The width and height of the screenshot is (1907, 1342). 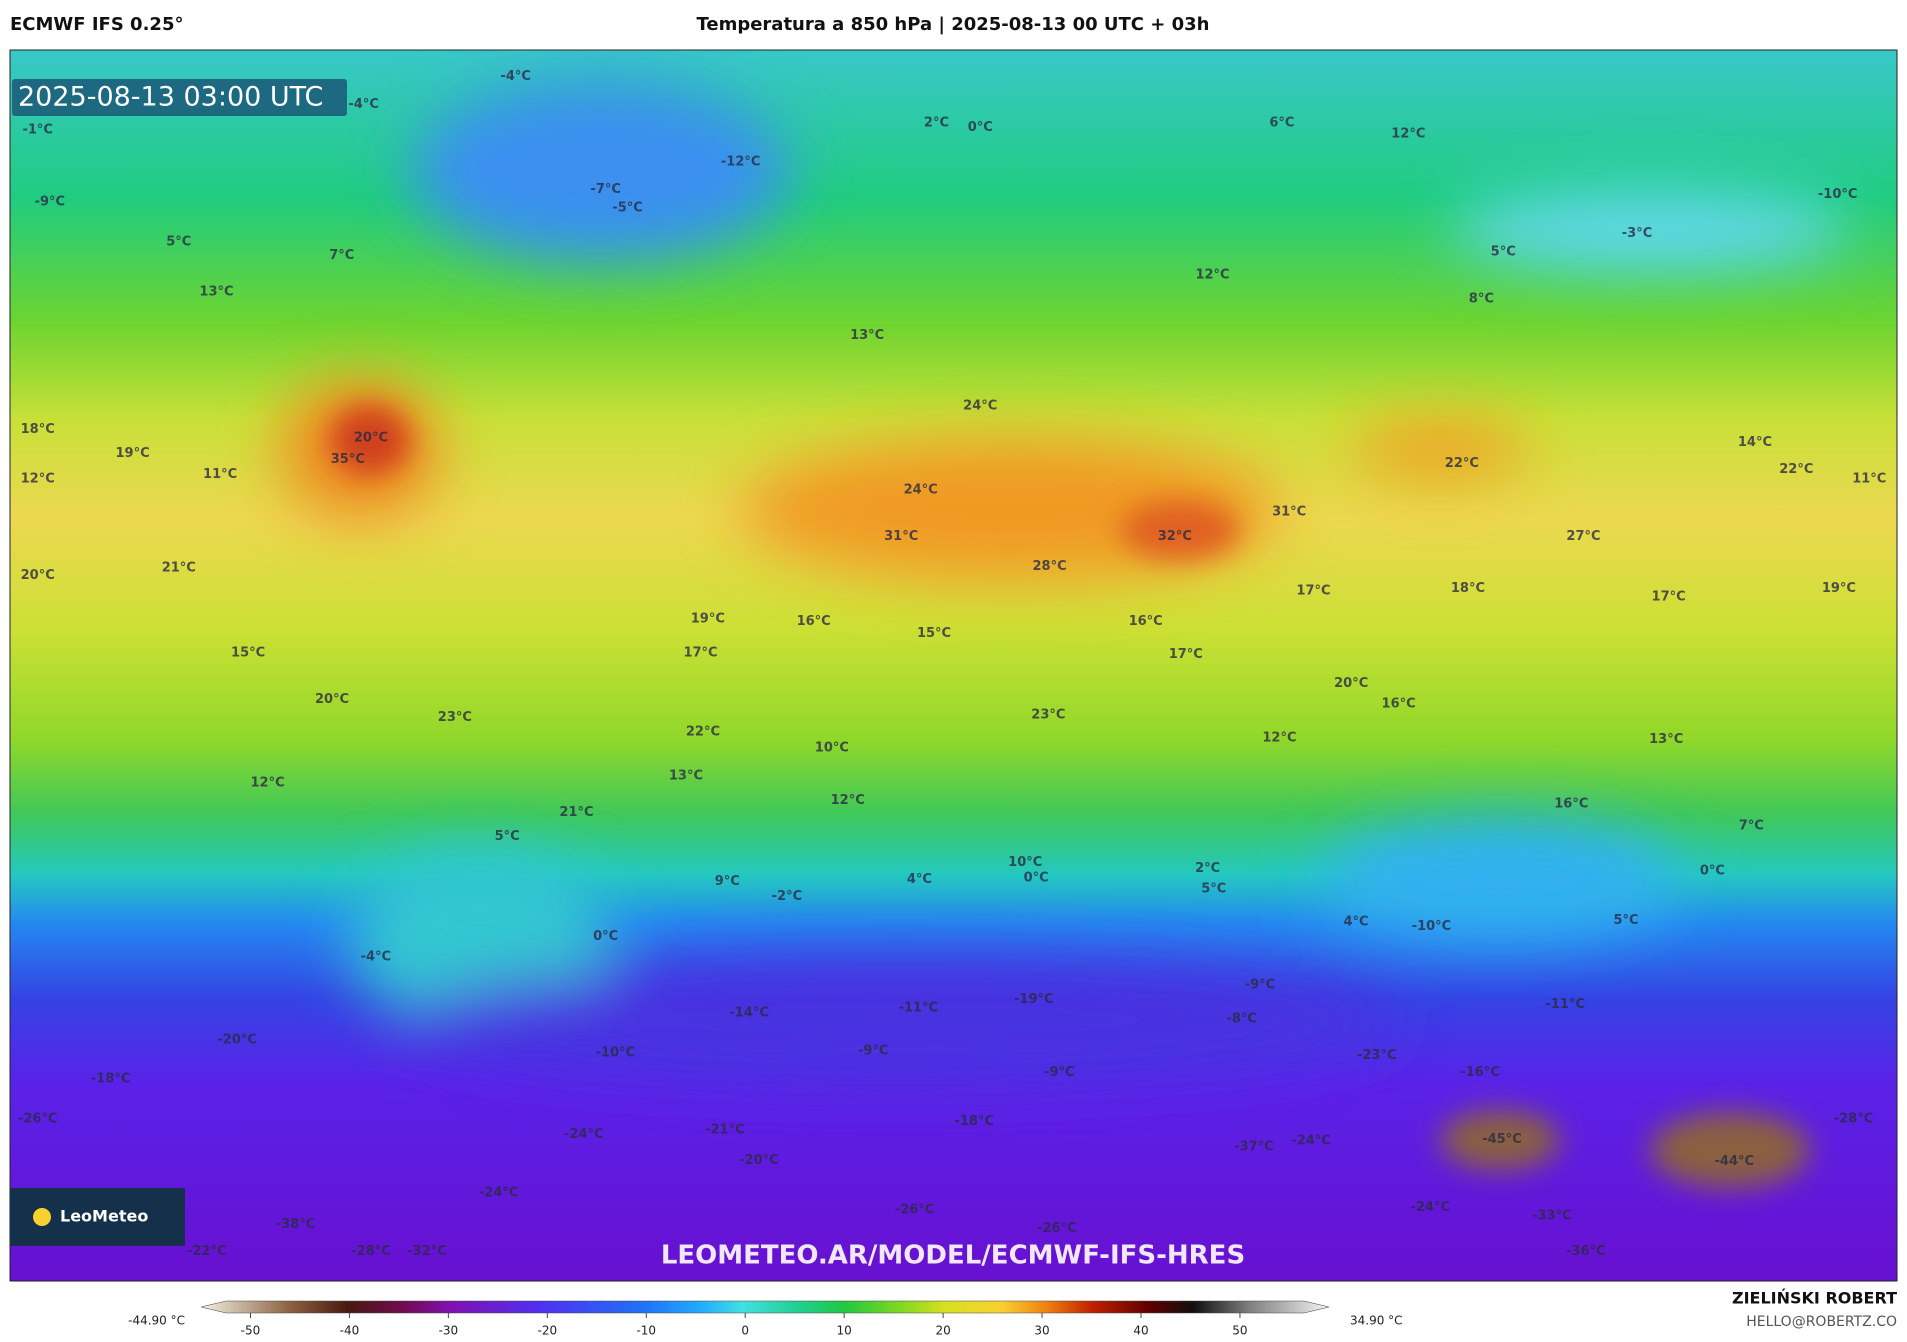 I want to click on temperature-label: -37°C, so click(x=1254, y=1146).